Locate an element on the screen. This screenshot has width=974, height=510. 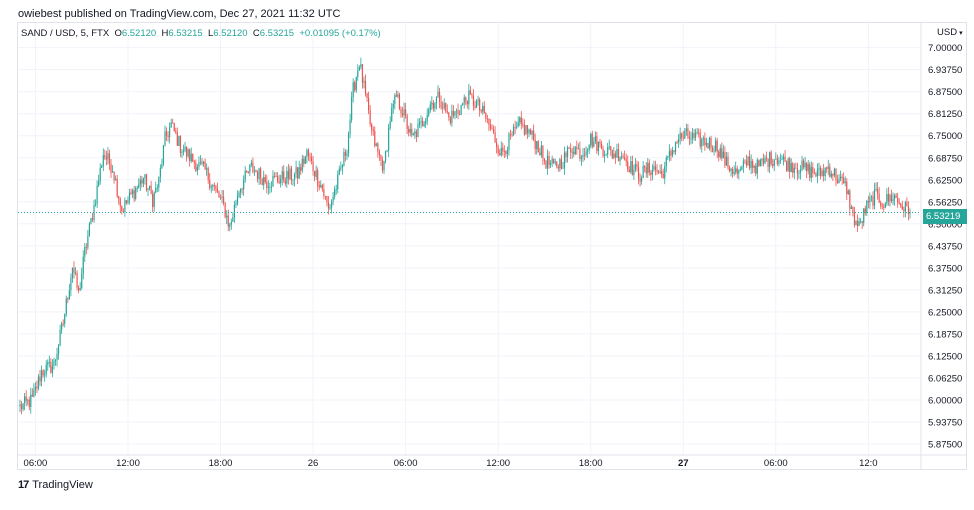
y-tick-label: 6.87500 is located at coordinates (945, 92).